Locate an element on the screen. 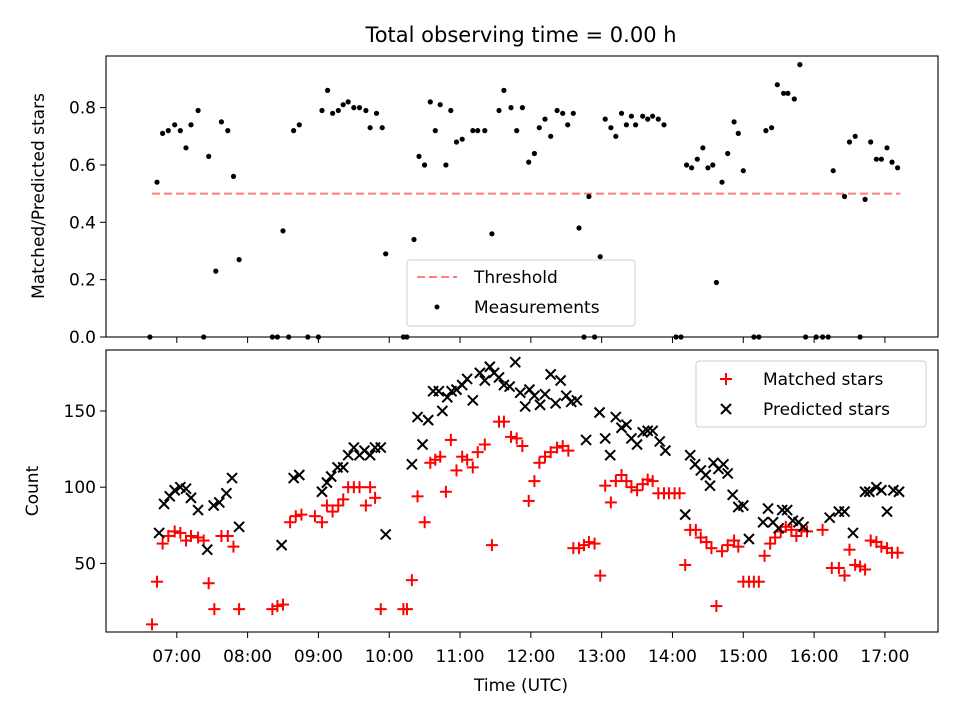  legend-matched-label: Matched stars is located at coordinates (823, 380).